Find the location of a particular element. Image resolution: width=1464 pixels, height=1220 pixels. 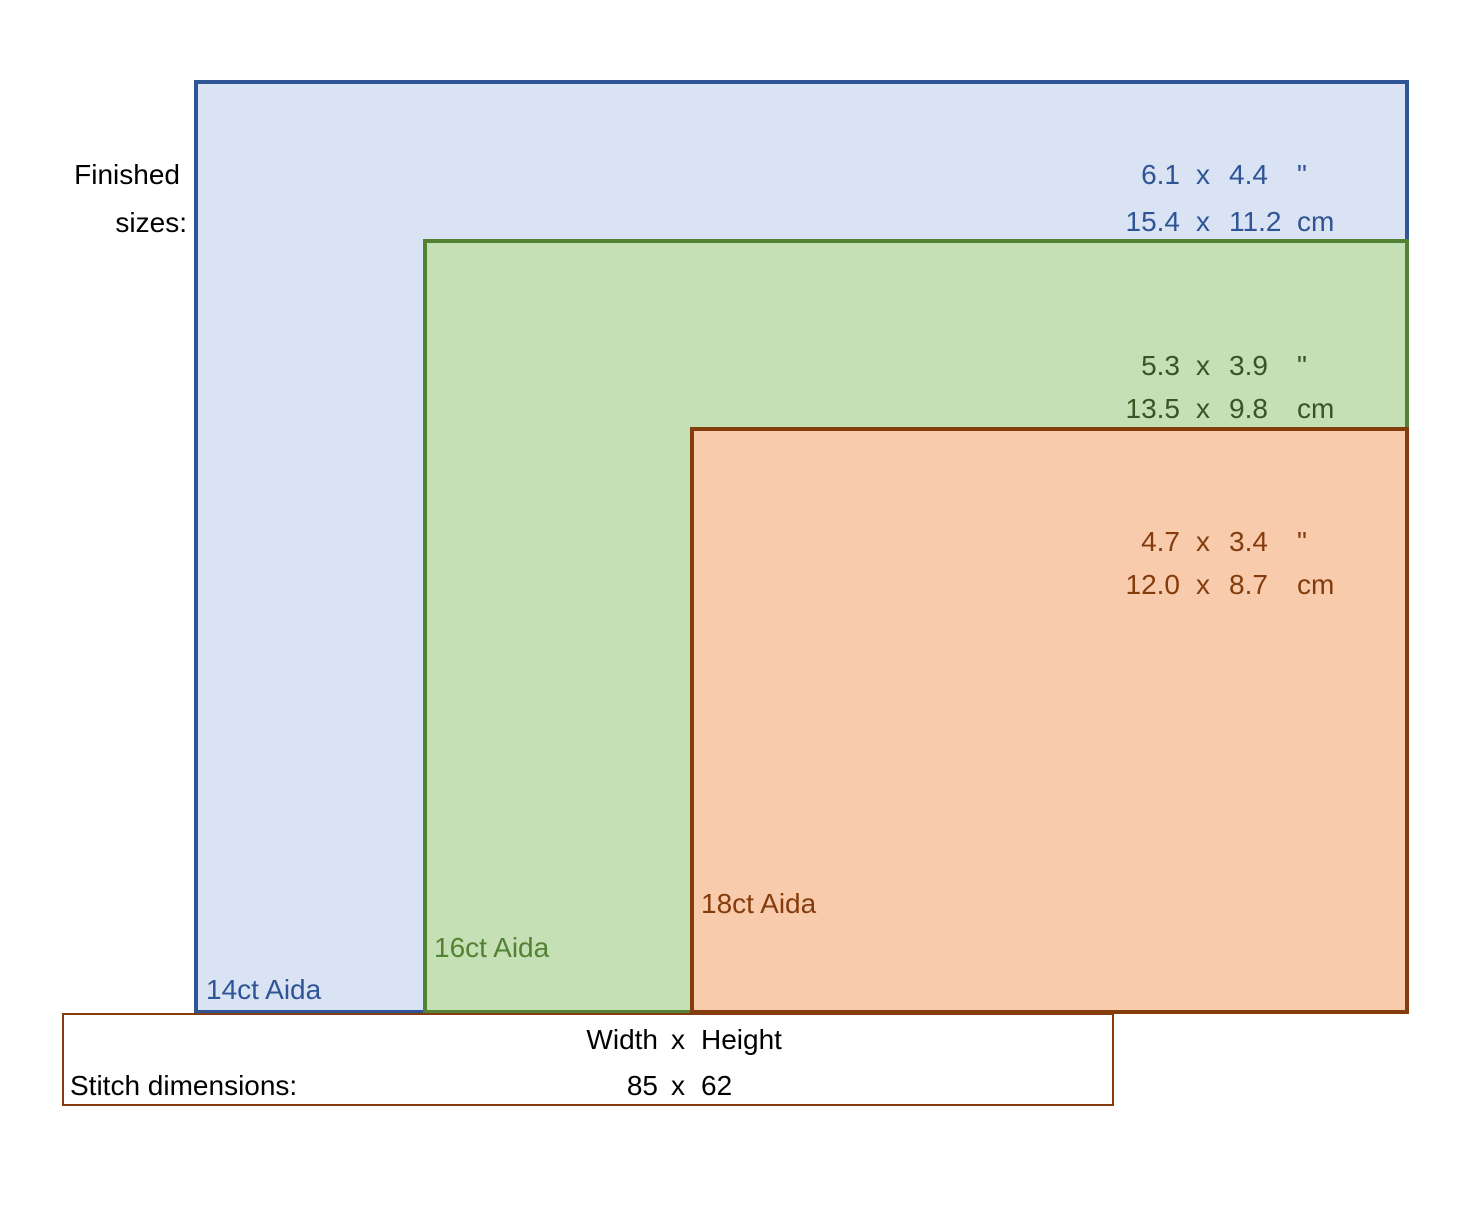

size-14ct-inch-height: 4.4 is located at coordinates (1248, 174).